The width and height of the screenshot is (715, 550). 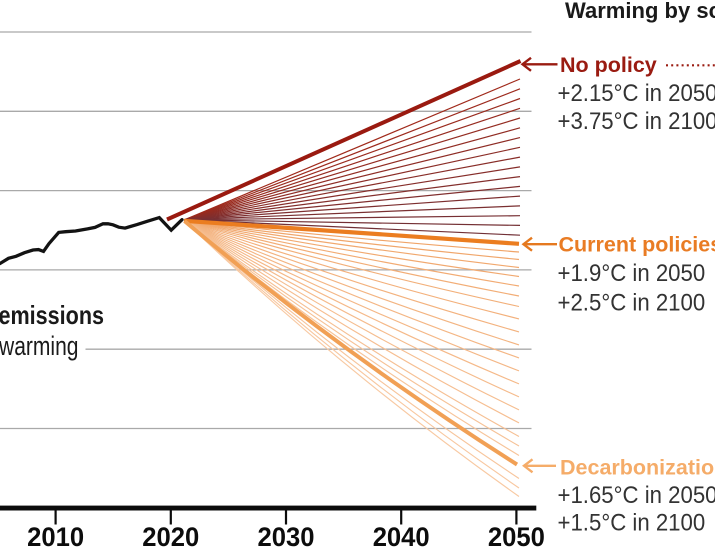 I want to click on svg-text: emissions, so click(x=52, y=315).